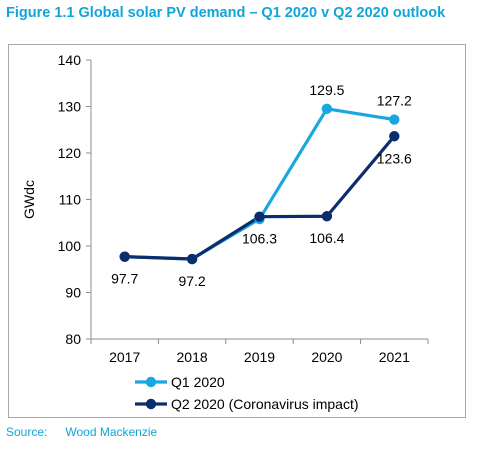  What do you see at coordinates (73, 339) in the screenshot?
I see `y-tick-label: 80` at bounding box center [73, 339].